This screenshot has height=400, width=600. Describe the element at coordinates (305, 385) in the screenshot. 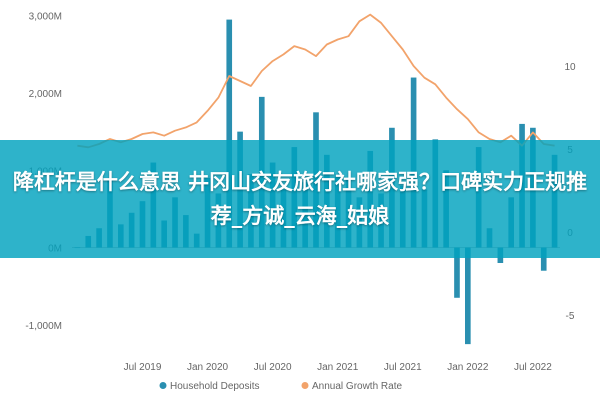

I see `legend-swatch-growth` at that location.